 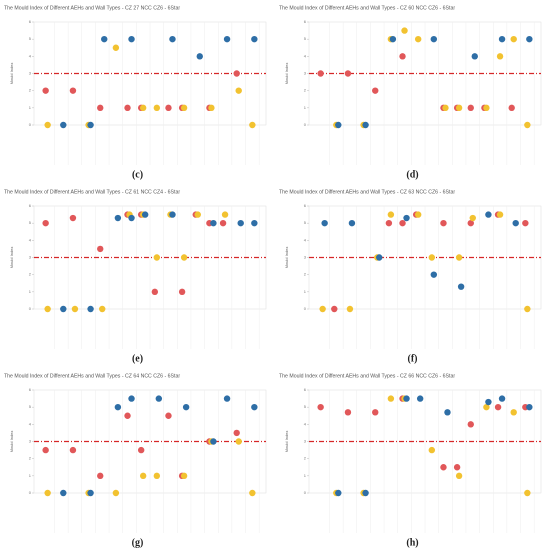 I want to click on subfigure-label: (e), so click(x=137, y=358).